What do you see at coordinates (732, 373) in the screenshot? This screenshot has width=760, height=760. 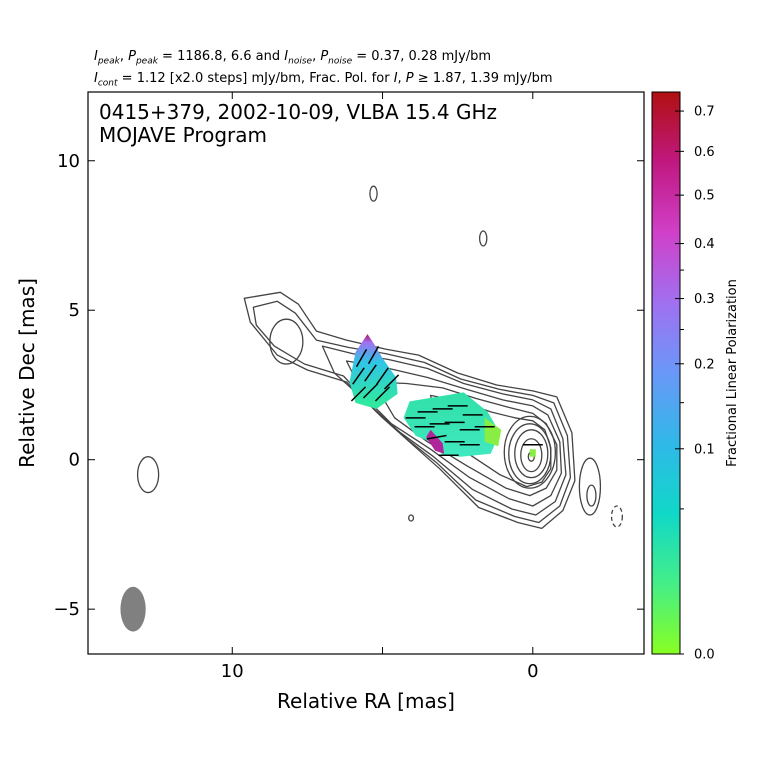 I see `colorbar-label: Fractional Linear Polarization` at bounding box center [732, 373].